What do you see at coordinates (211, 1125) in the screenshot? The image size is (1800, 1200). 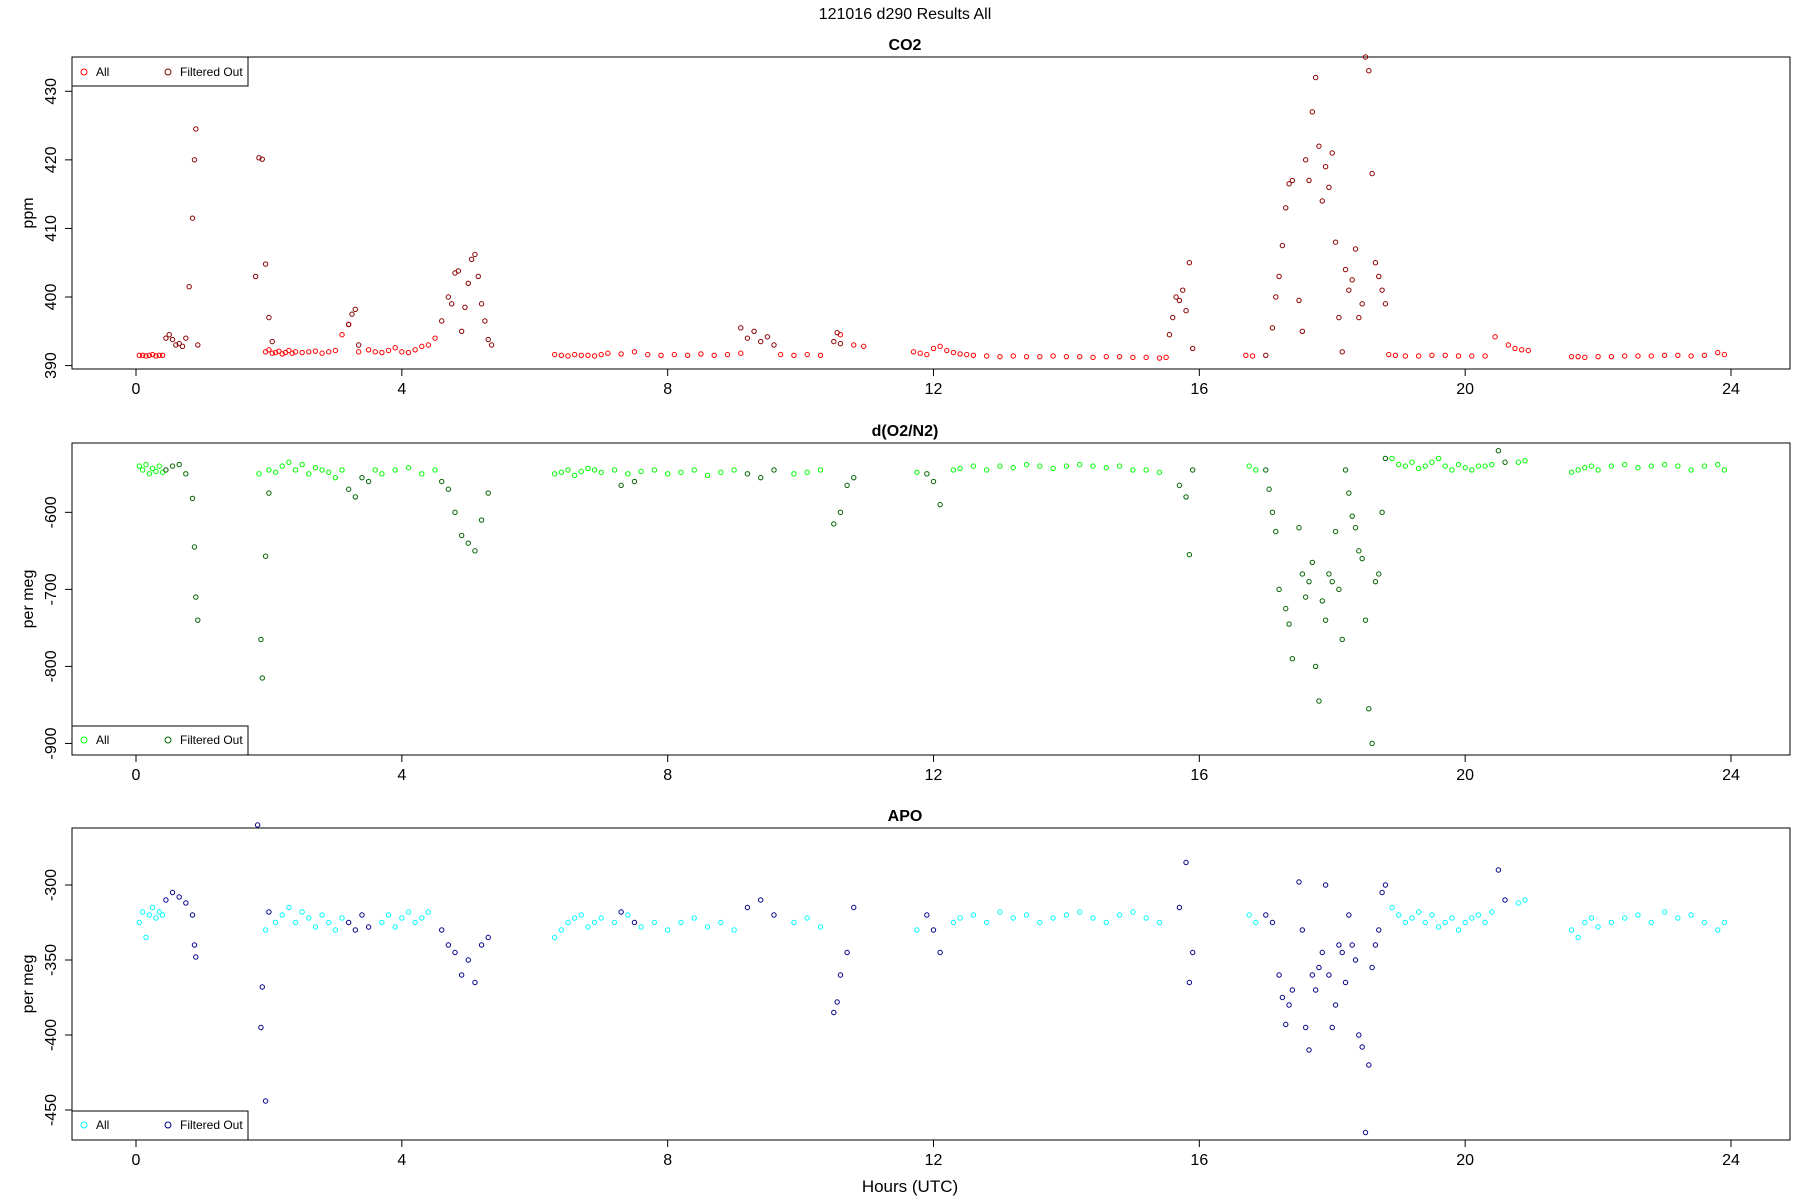 I see `legend-label-filtered: Filtered Out` at bounding box center [211, 1125].